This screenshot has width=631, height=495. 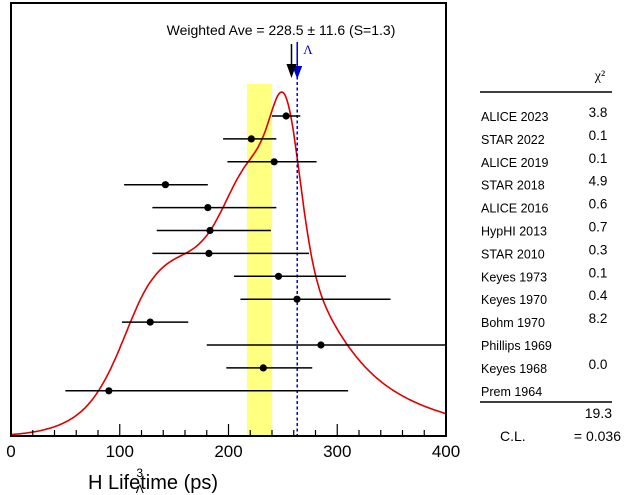 What do you see at coordinates (598, 318) in the screenshot?
I see `table-row-chi2: 8.2` at bounding box center [598, 318].